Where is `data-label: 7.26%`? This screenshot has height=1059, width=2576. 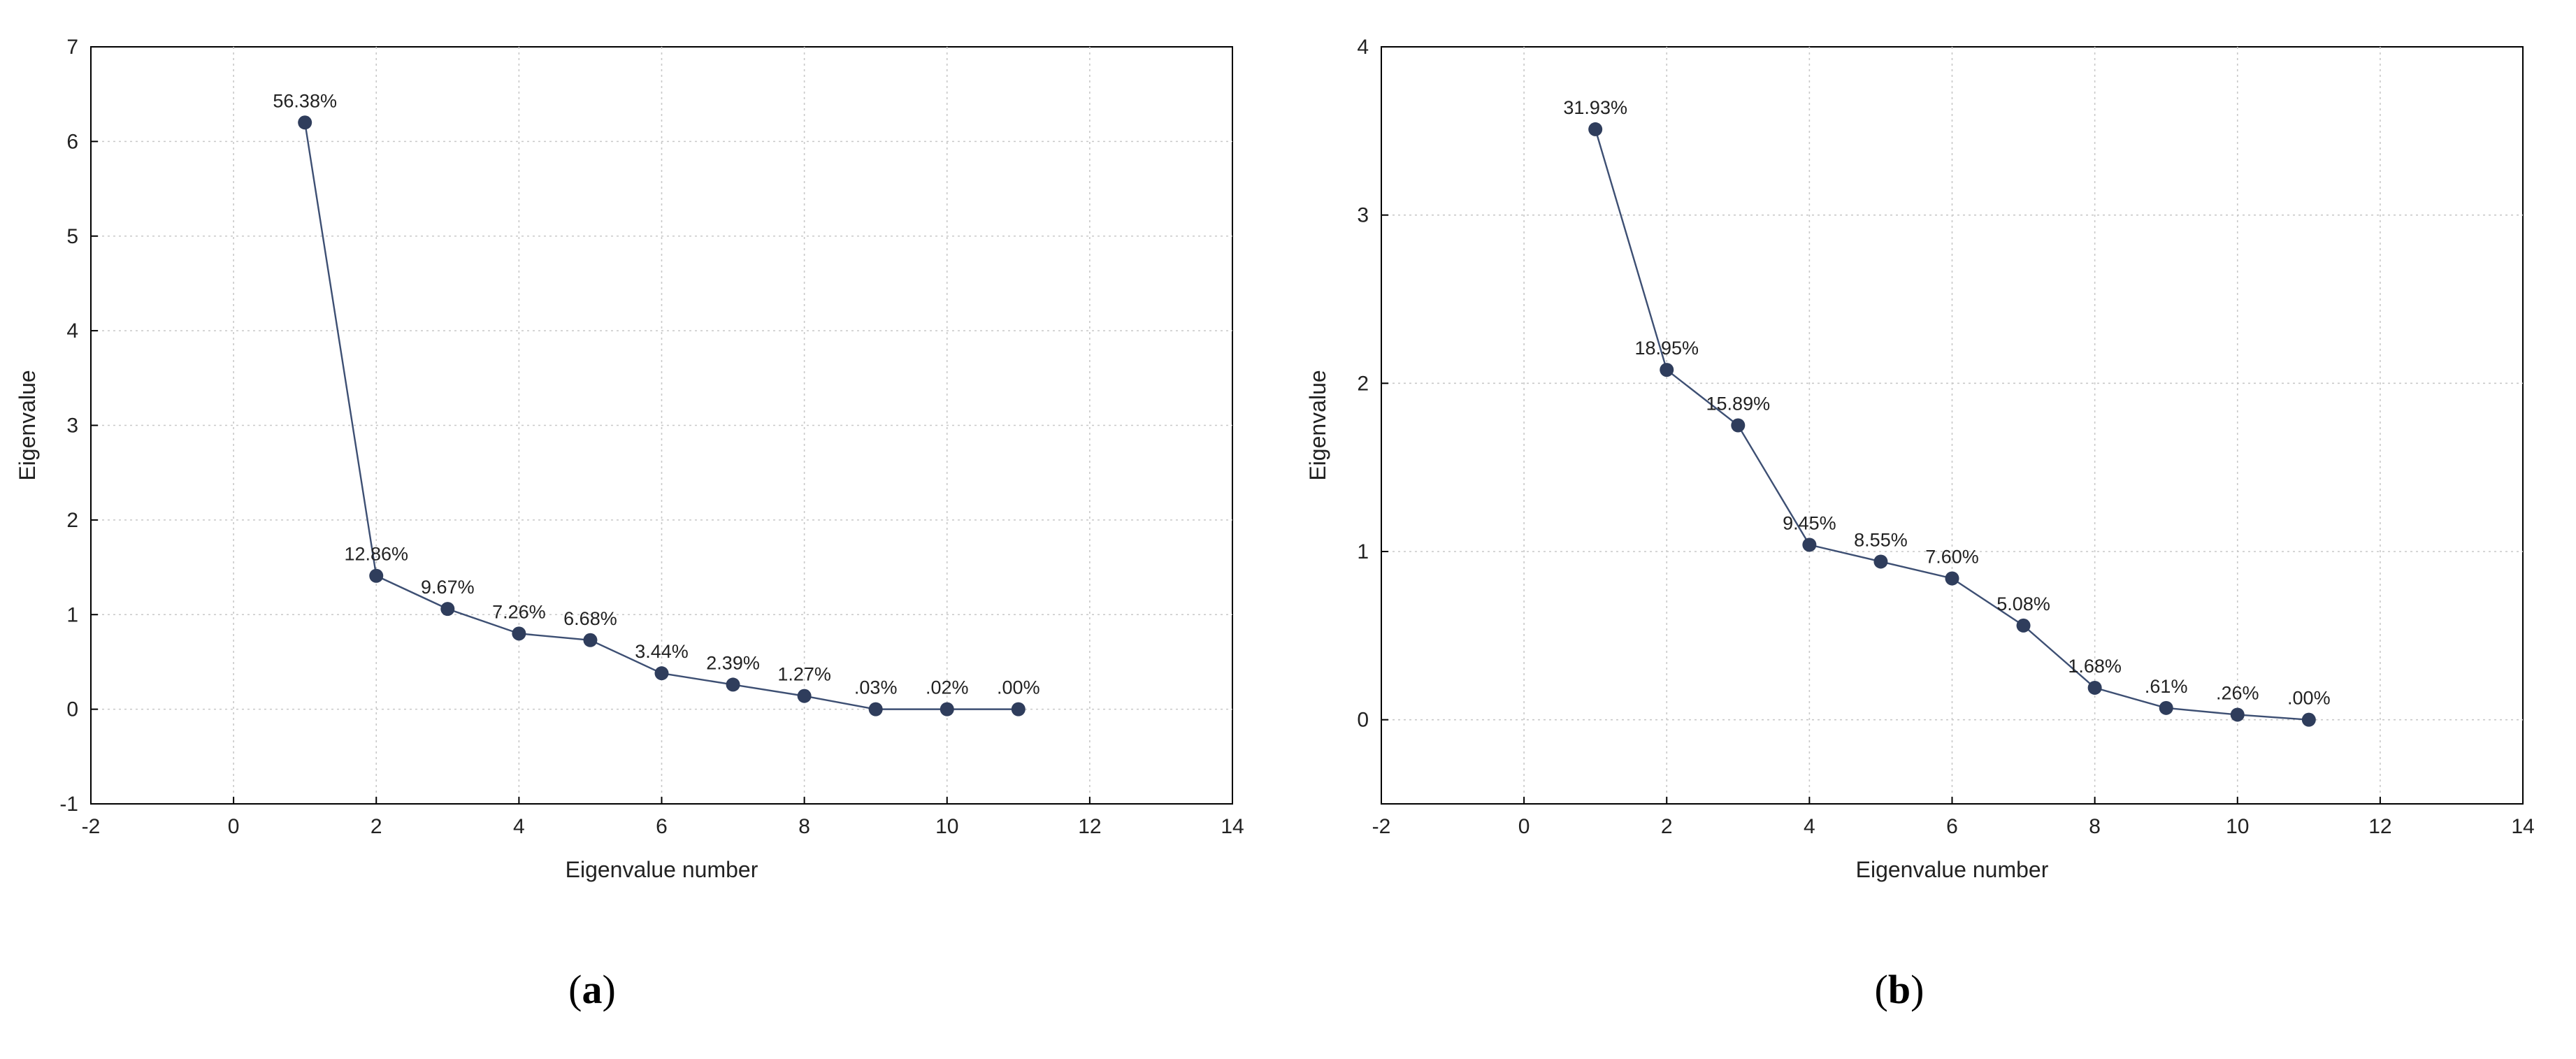 data-label: 7.26% is located at coordinates (519, 611).